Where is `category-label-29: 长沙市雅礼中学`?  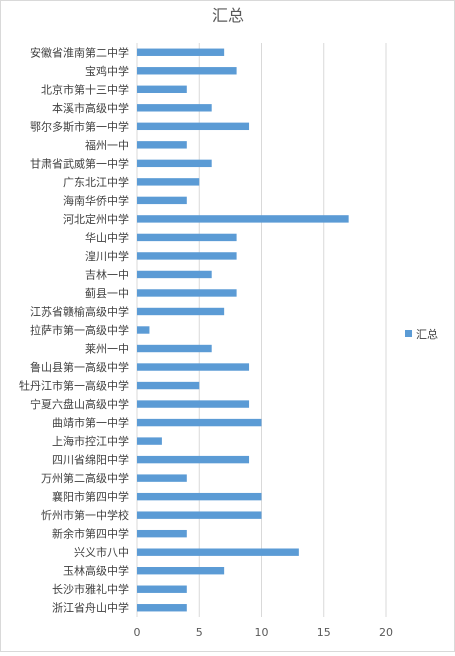
category-label-29: 长沙市雅礼中学 is located at coordinates (90, 589).